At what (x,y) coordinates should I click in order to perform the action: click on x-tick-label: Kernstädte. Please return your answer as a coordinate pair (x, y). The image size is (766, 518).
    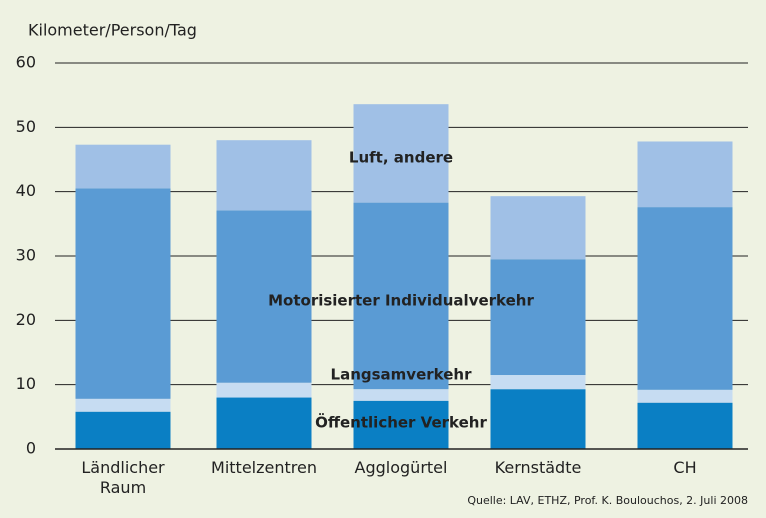
    Looking at the image, I should click on (538, 467).